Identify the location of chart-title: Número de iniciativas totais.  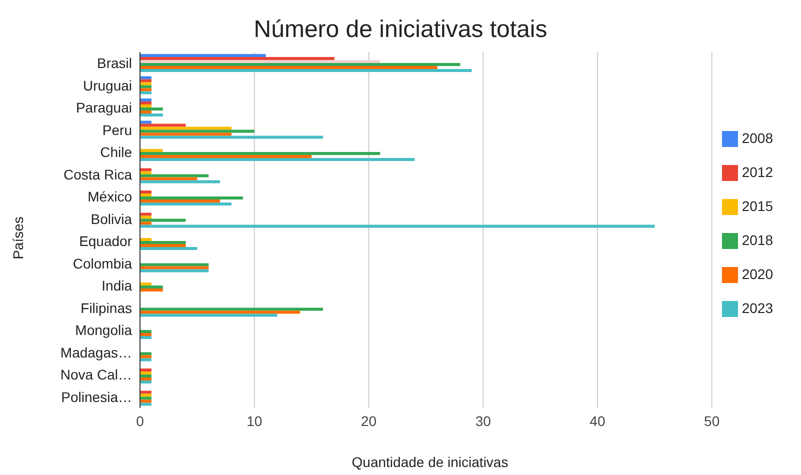
(400, 30).